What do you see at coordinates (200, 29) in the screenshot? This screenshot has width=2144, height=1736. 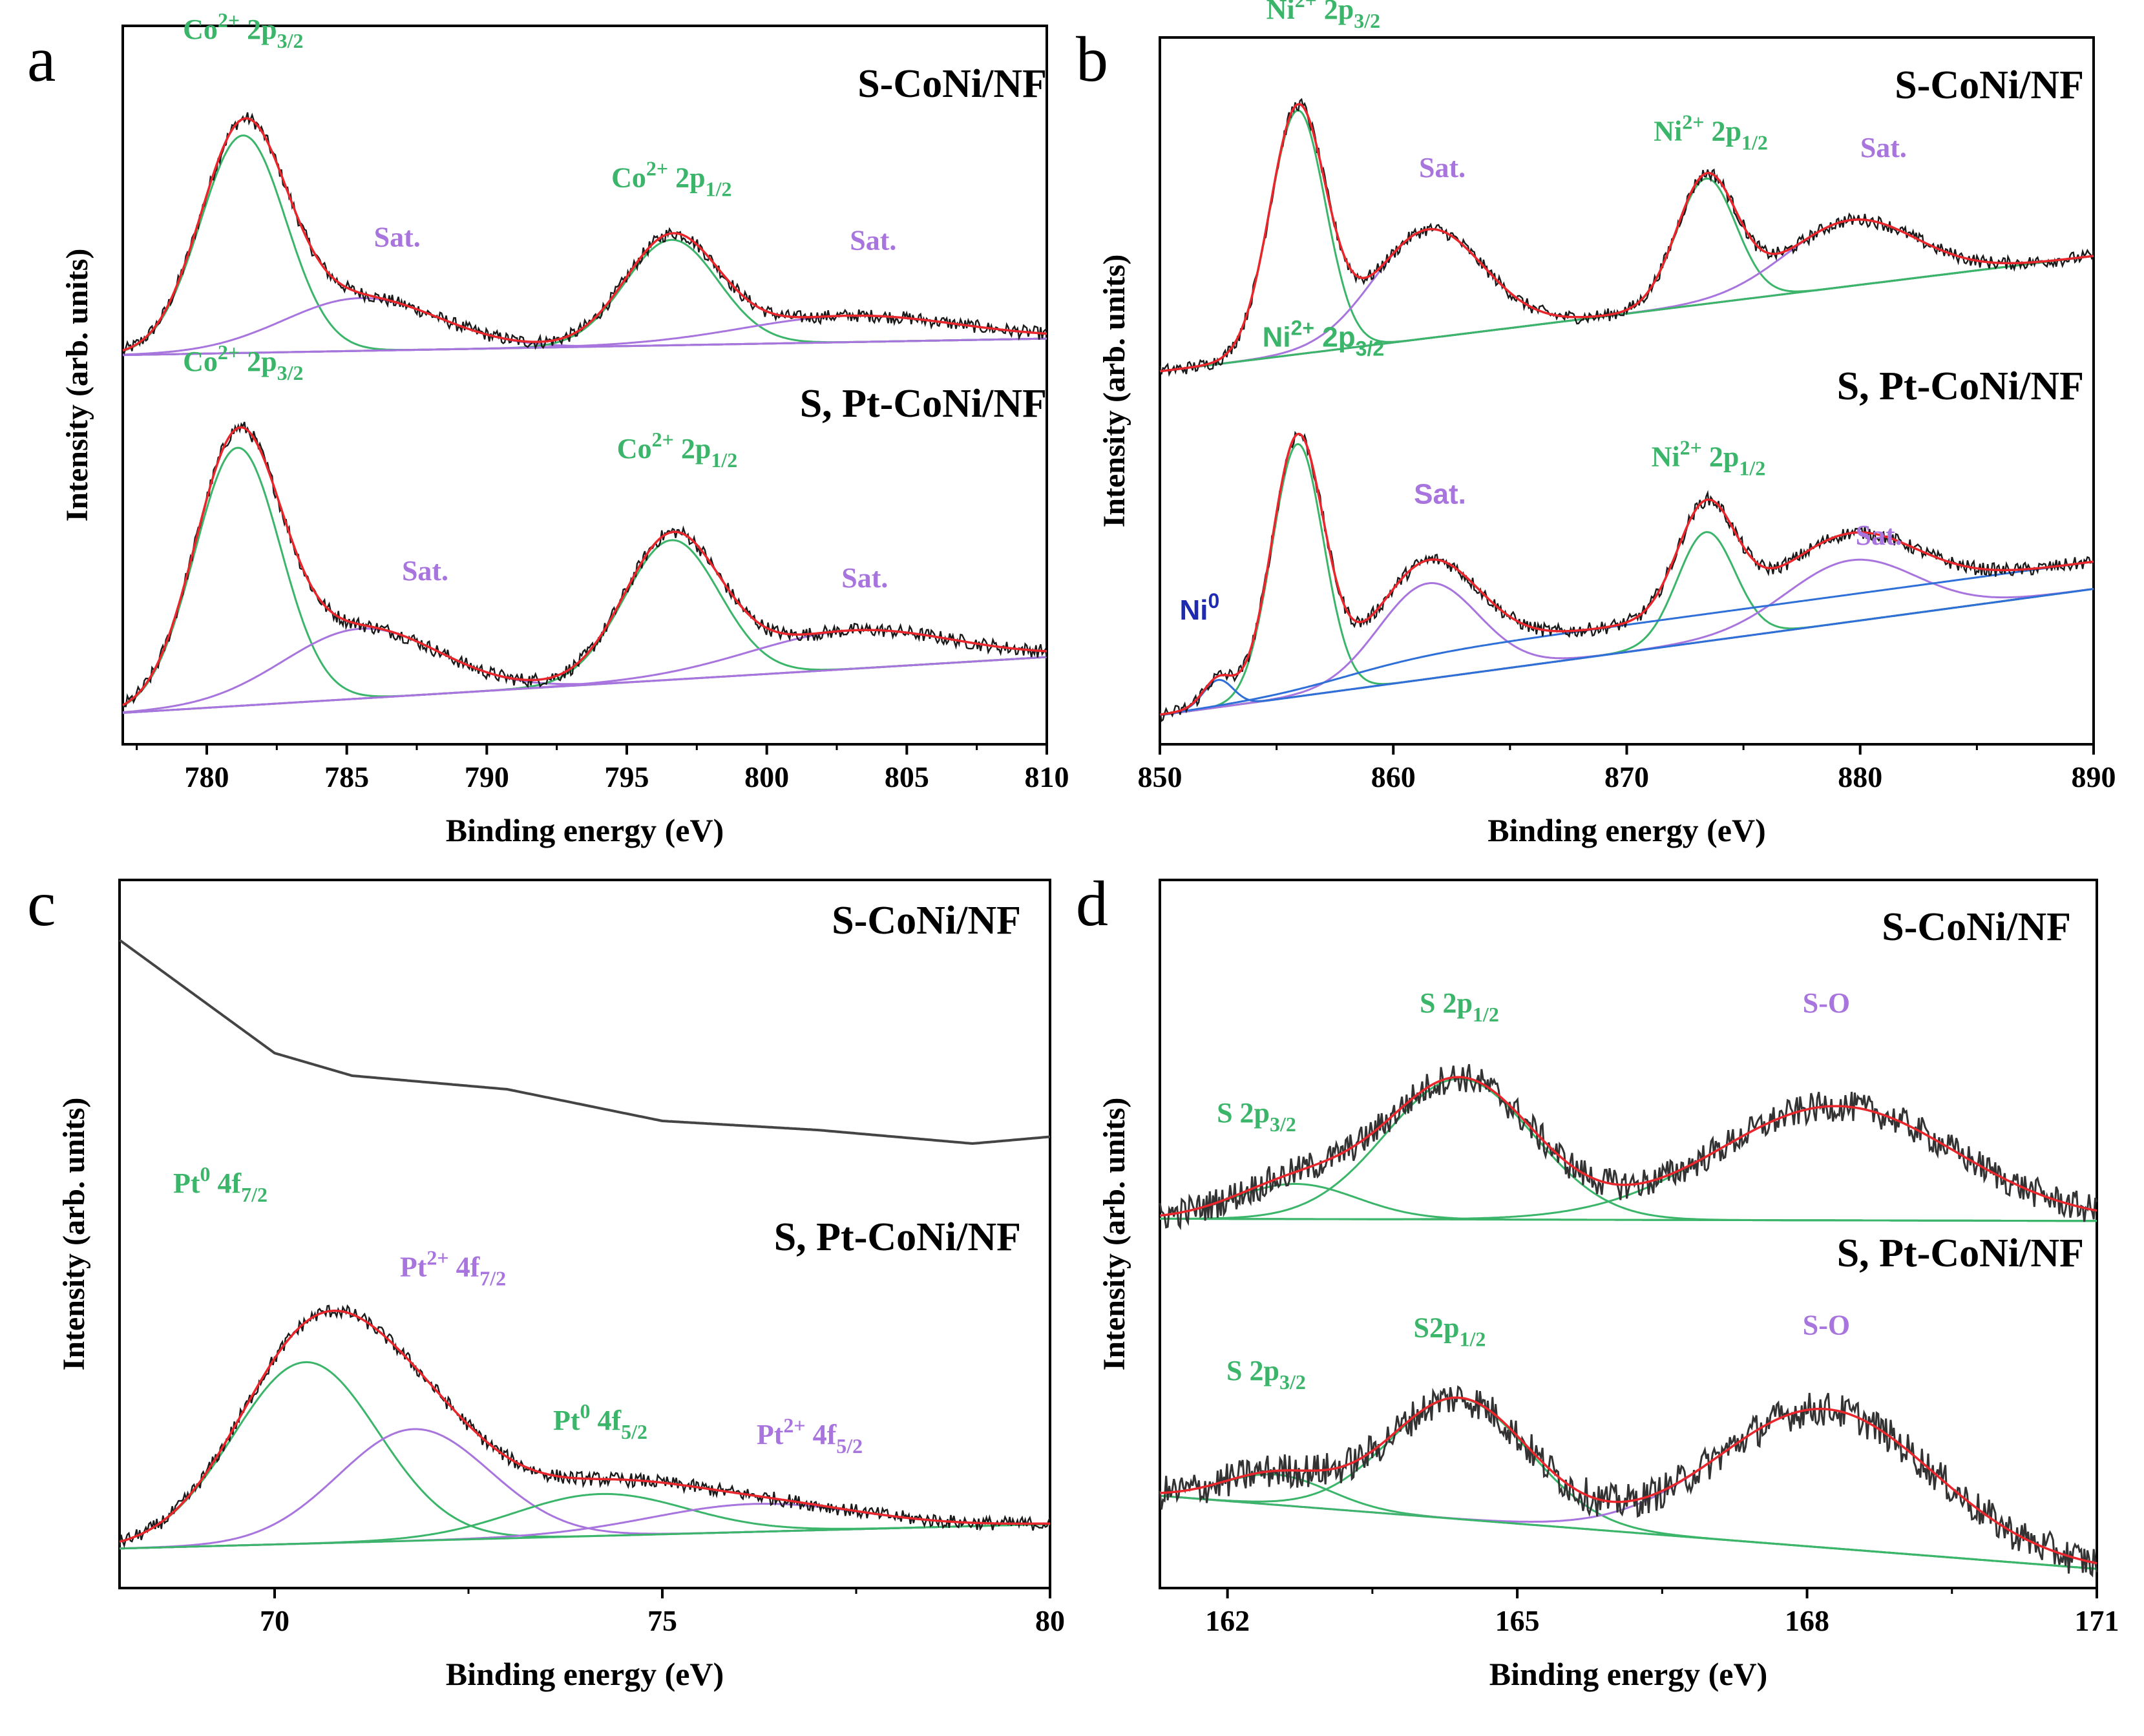 I see `label-main: Co` at bounding box center [200, 29].